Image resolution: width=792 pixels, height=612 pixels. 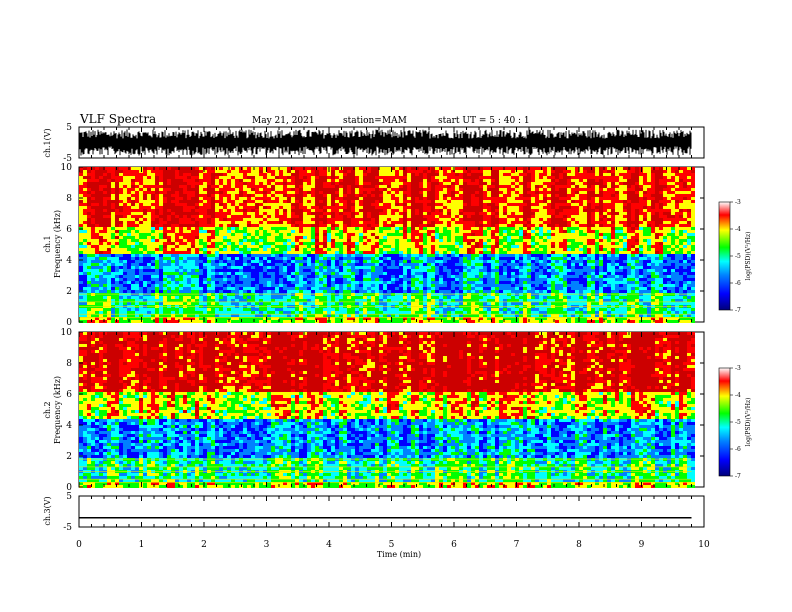 I want to click on ch1-spectrogram-ytick-2: 4, so click(x=69, y=261).